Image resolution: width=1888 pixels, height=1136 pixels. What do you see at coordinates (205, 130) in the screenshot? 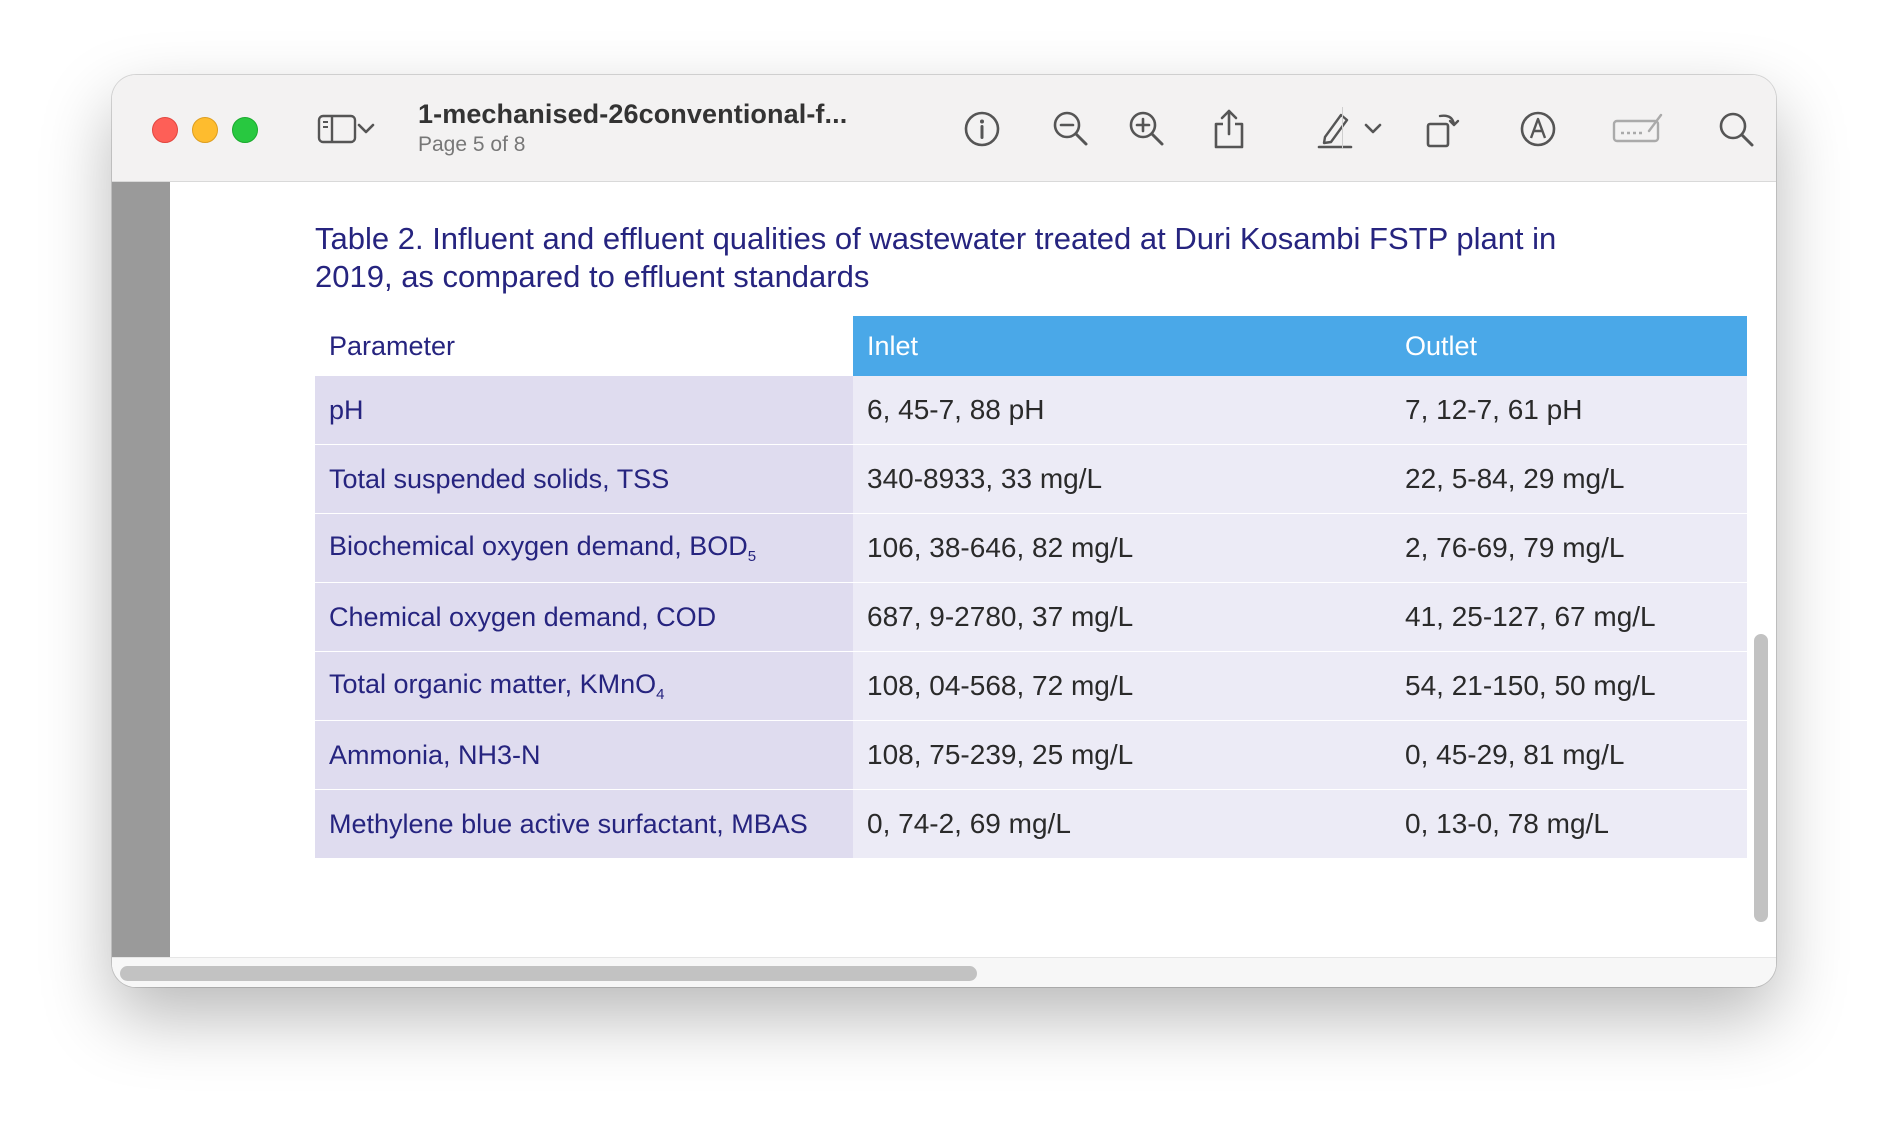
I see `minimize-button` at bounding box center [205, 130].